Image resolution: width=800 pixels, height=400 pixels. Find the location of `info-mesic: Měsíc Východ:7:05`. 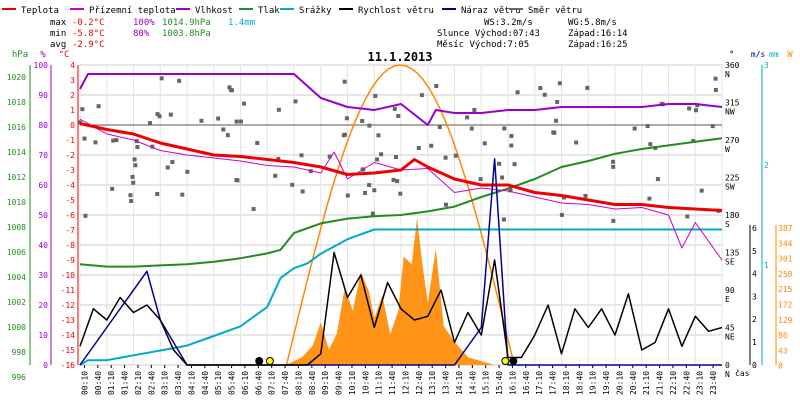

info-mesic: Měsíc Východ:7:05 is located at coordinates (483, 45).